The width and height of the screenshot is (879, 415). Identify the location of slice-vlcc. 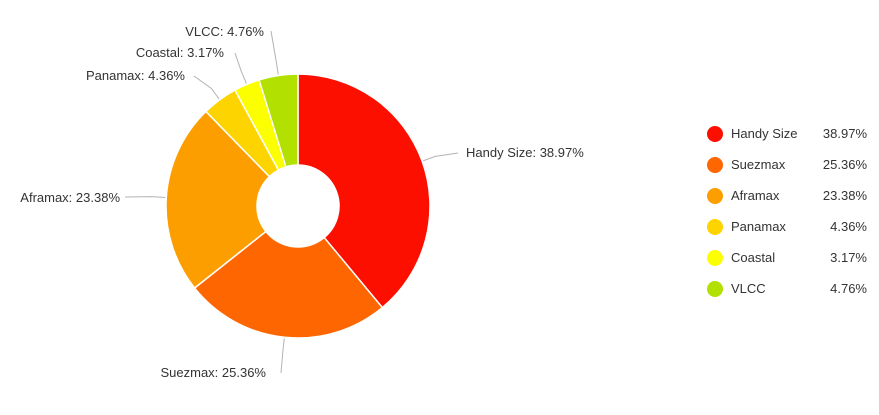
(278, 120).